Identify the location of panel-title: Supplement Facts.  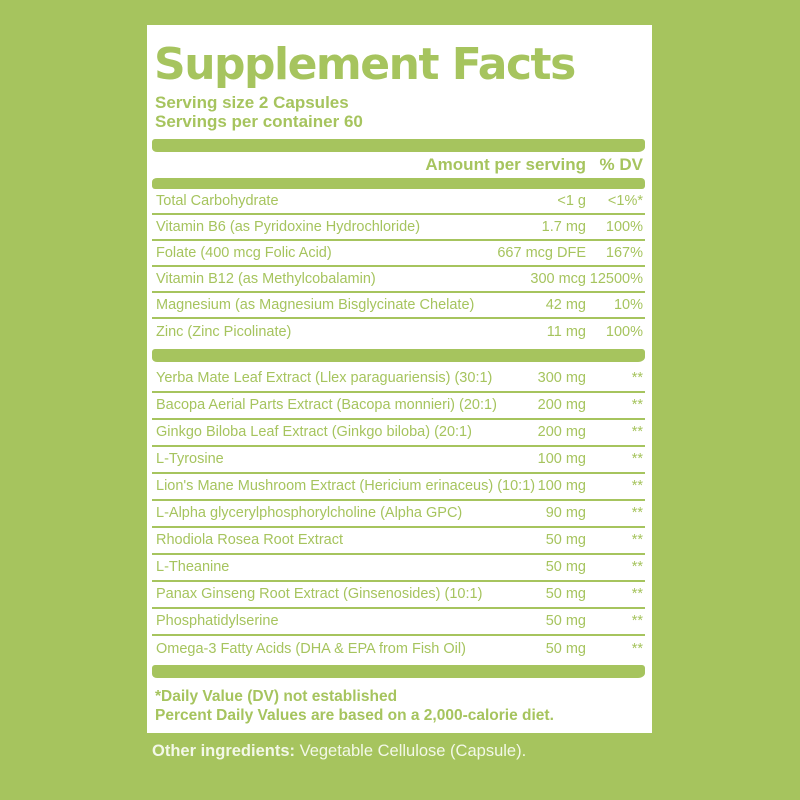
(365, 64).